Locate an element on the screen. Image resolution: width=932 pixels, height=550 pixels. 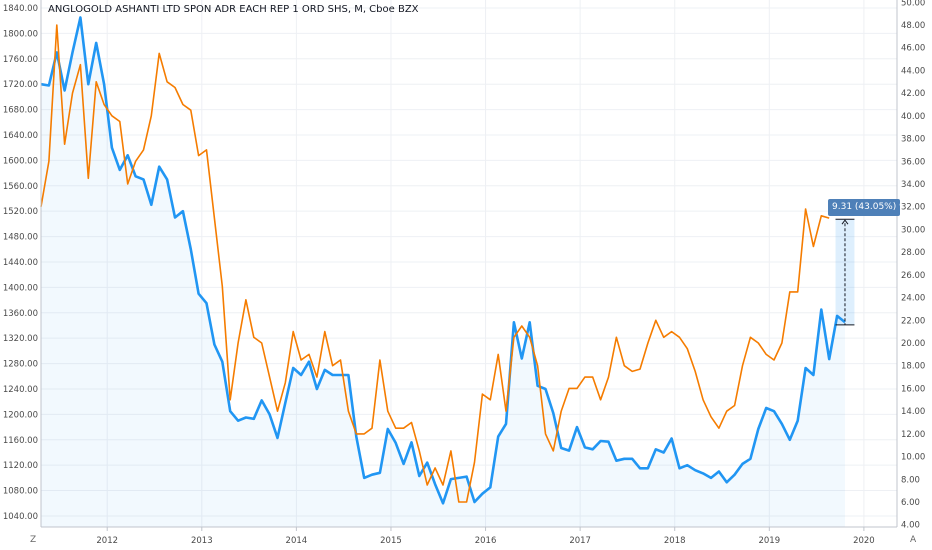
right-axis-tick-label: 38.00 is located at coordinates (913, 140).